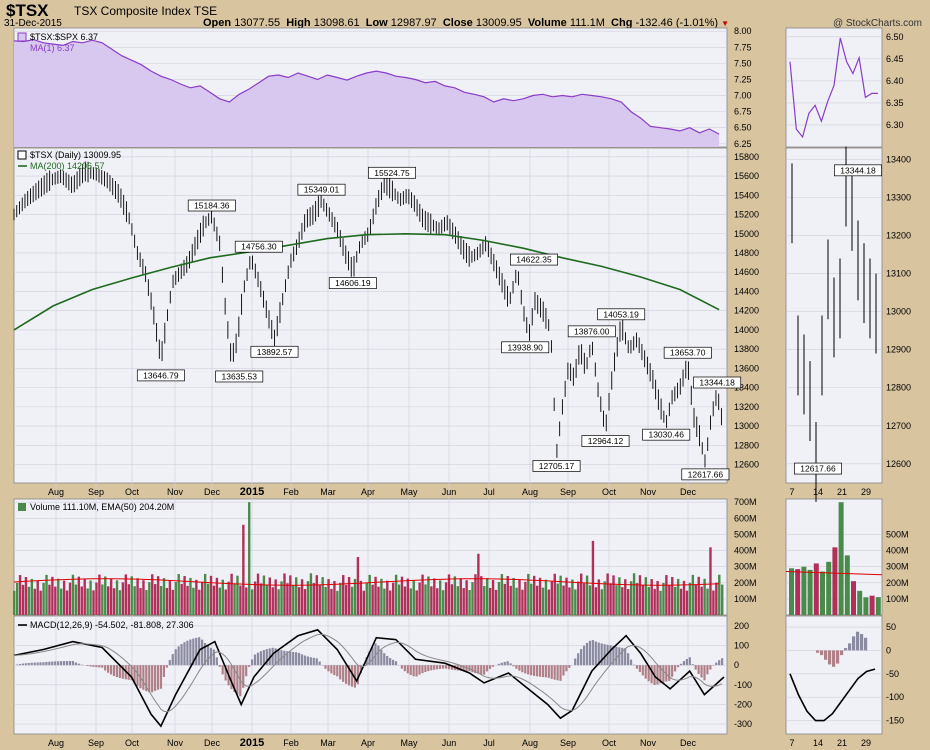  Describe the element at coordinates (746, 445) in the screenshot. I see `price-y-tick-label: 12800` at that location.